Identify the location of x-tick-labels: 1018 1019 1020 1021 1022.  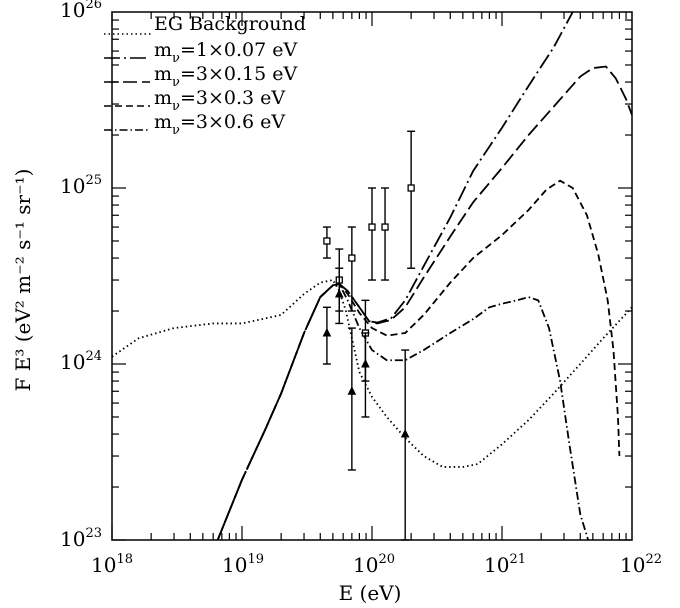
(376, 564).